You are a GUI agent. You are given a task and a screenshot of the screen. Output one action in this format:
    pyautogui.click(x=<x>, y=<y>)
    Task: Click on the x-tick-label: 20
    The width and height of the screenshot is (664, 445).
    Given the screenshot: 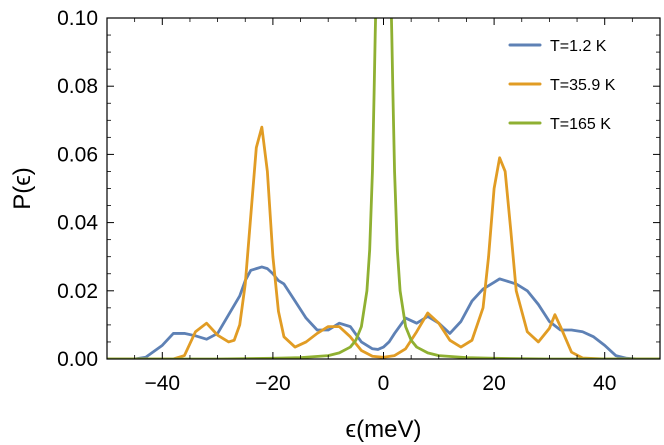 What is the action you would take?
    pyautogui.click(x=493, y=383)
    